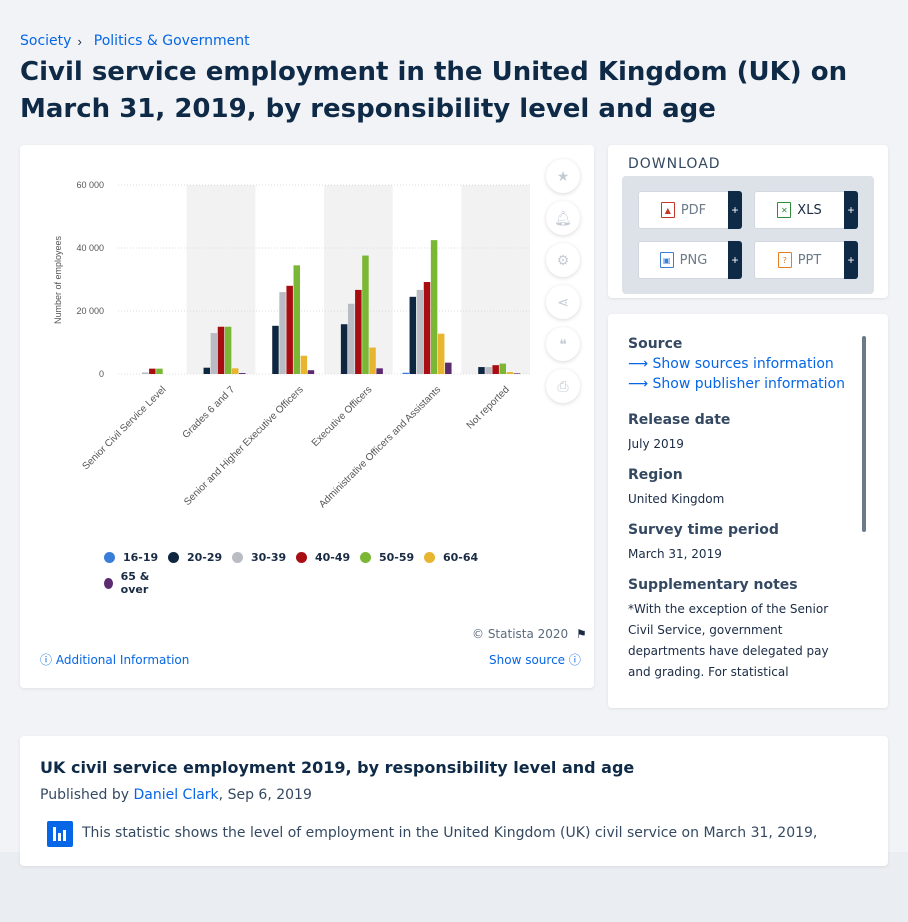  I want to click on show-sources-link: ⟶ Show sources information, so click(740, 364).